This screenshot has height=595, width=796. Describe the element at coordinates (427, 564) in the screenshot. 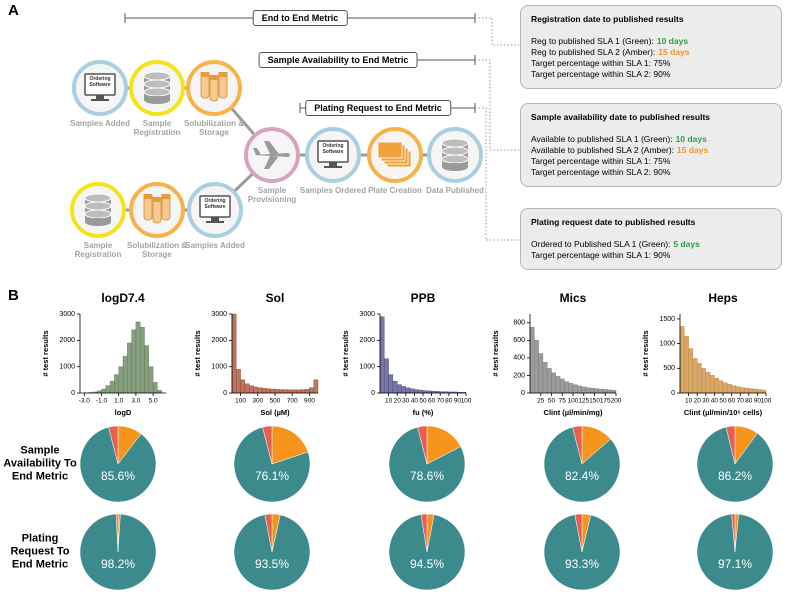

I see `pie-value-label: 94.5%` at that location.